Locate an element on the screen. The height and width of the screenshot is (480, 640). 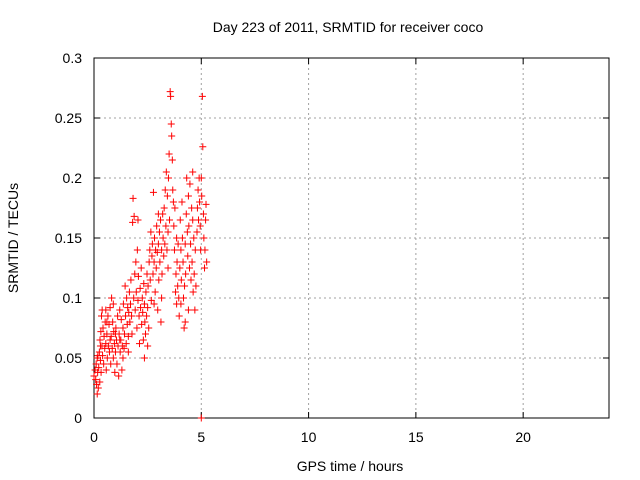
y-tick-label: 0.05 is located at coordinates (68, 358).